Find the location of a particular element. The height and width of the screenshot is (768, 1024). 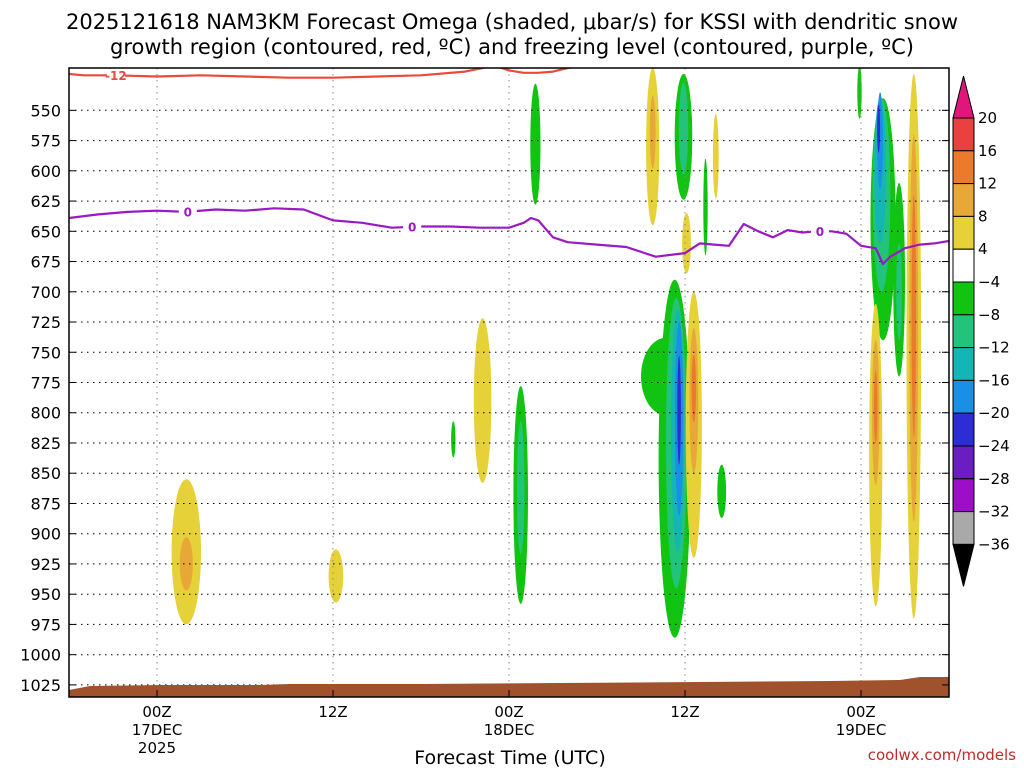

y-tick-label: 850 is located at coordinates (45, 473).